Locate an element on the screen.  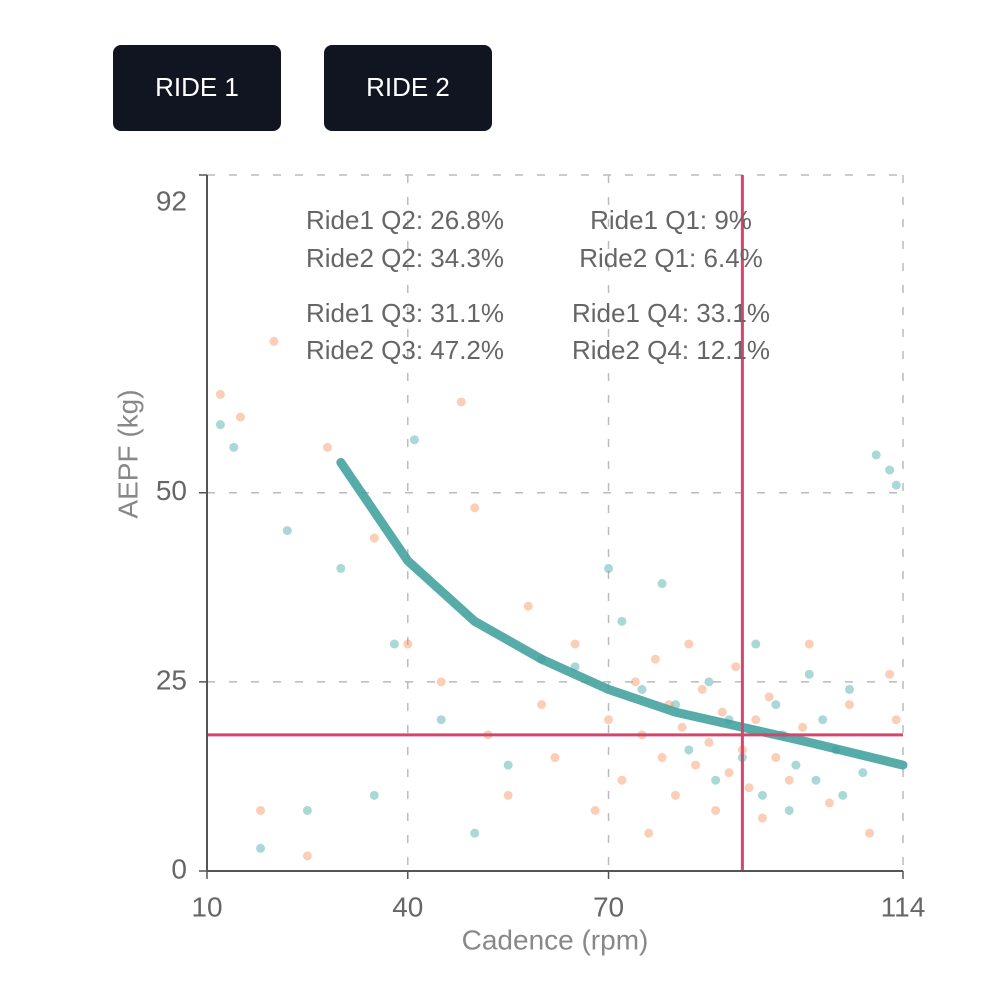
quadrant-annotation: Ride2 Q3: 47.2% is located at coordinates (405, 350).